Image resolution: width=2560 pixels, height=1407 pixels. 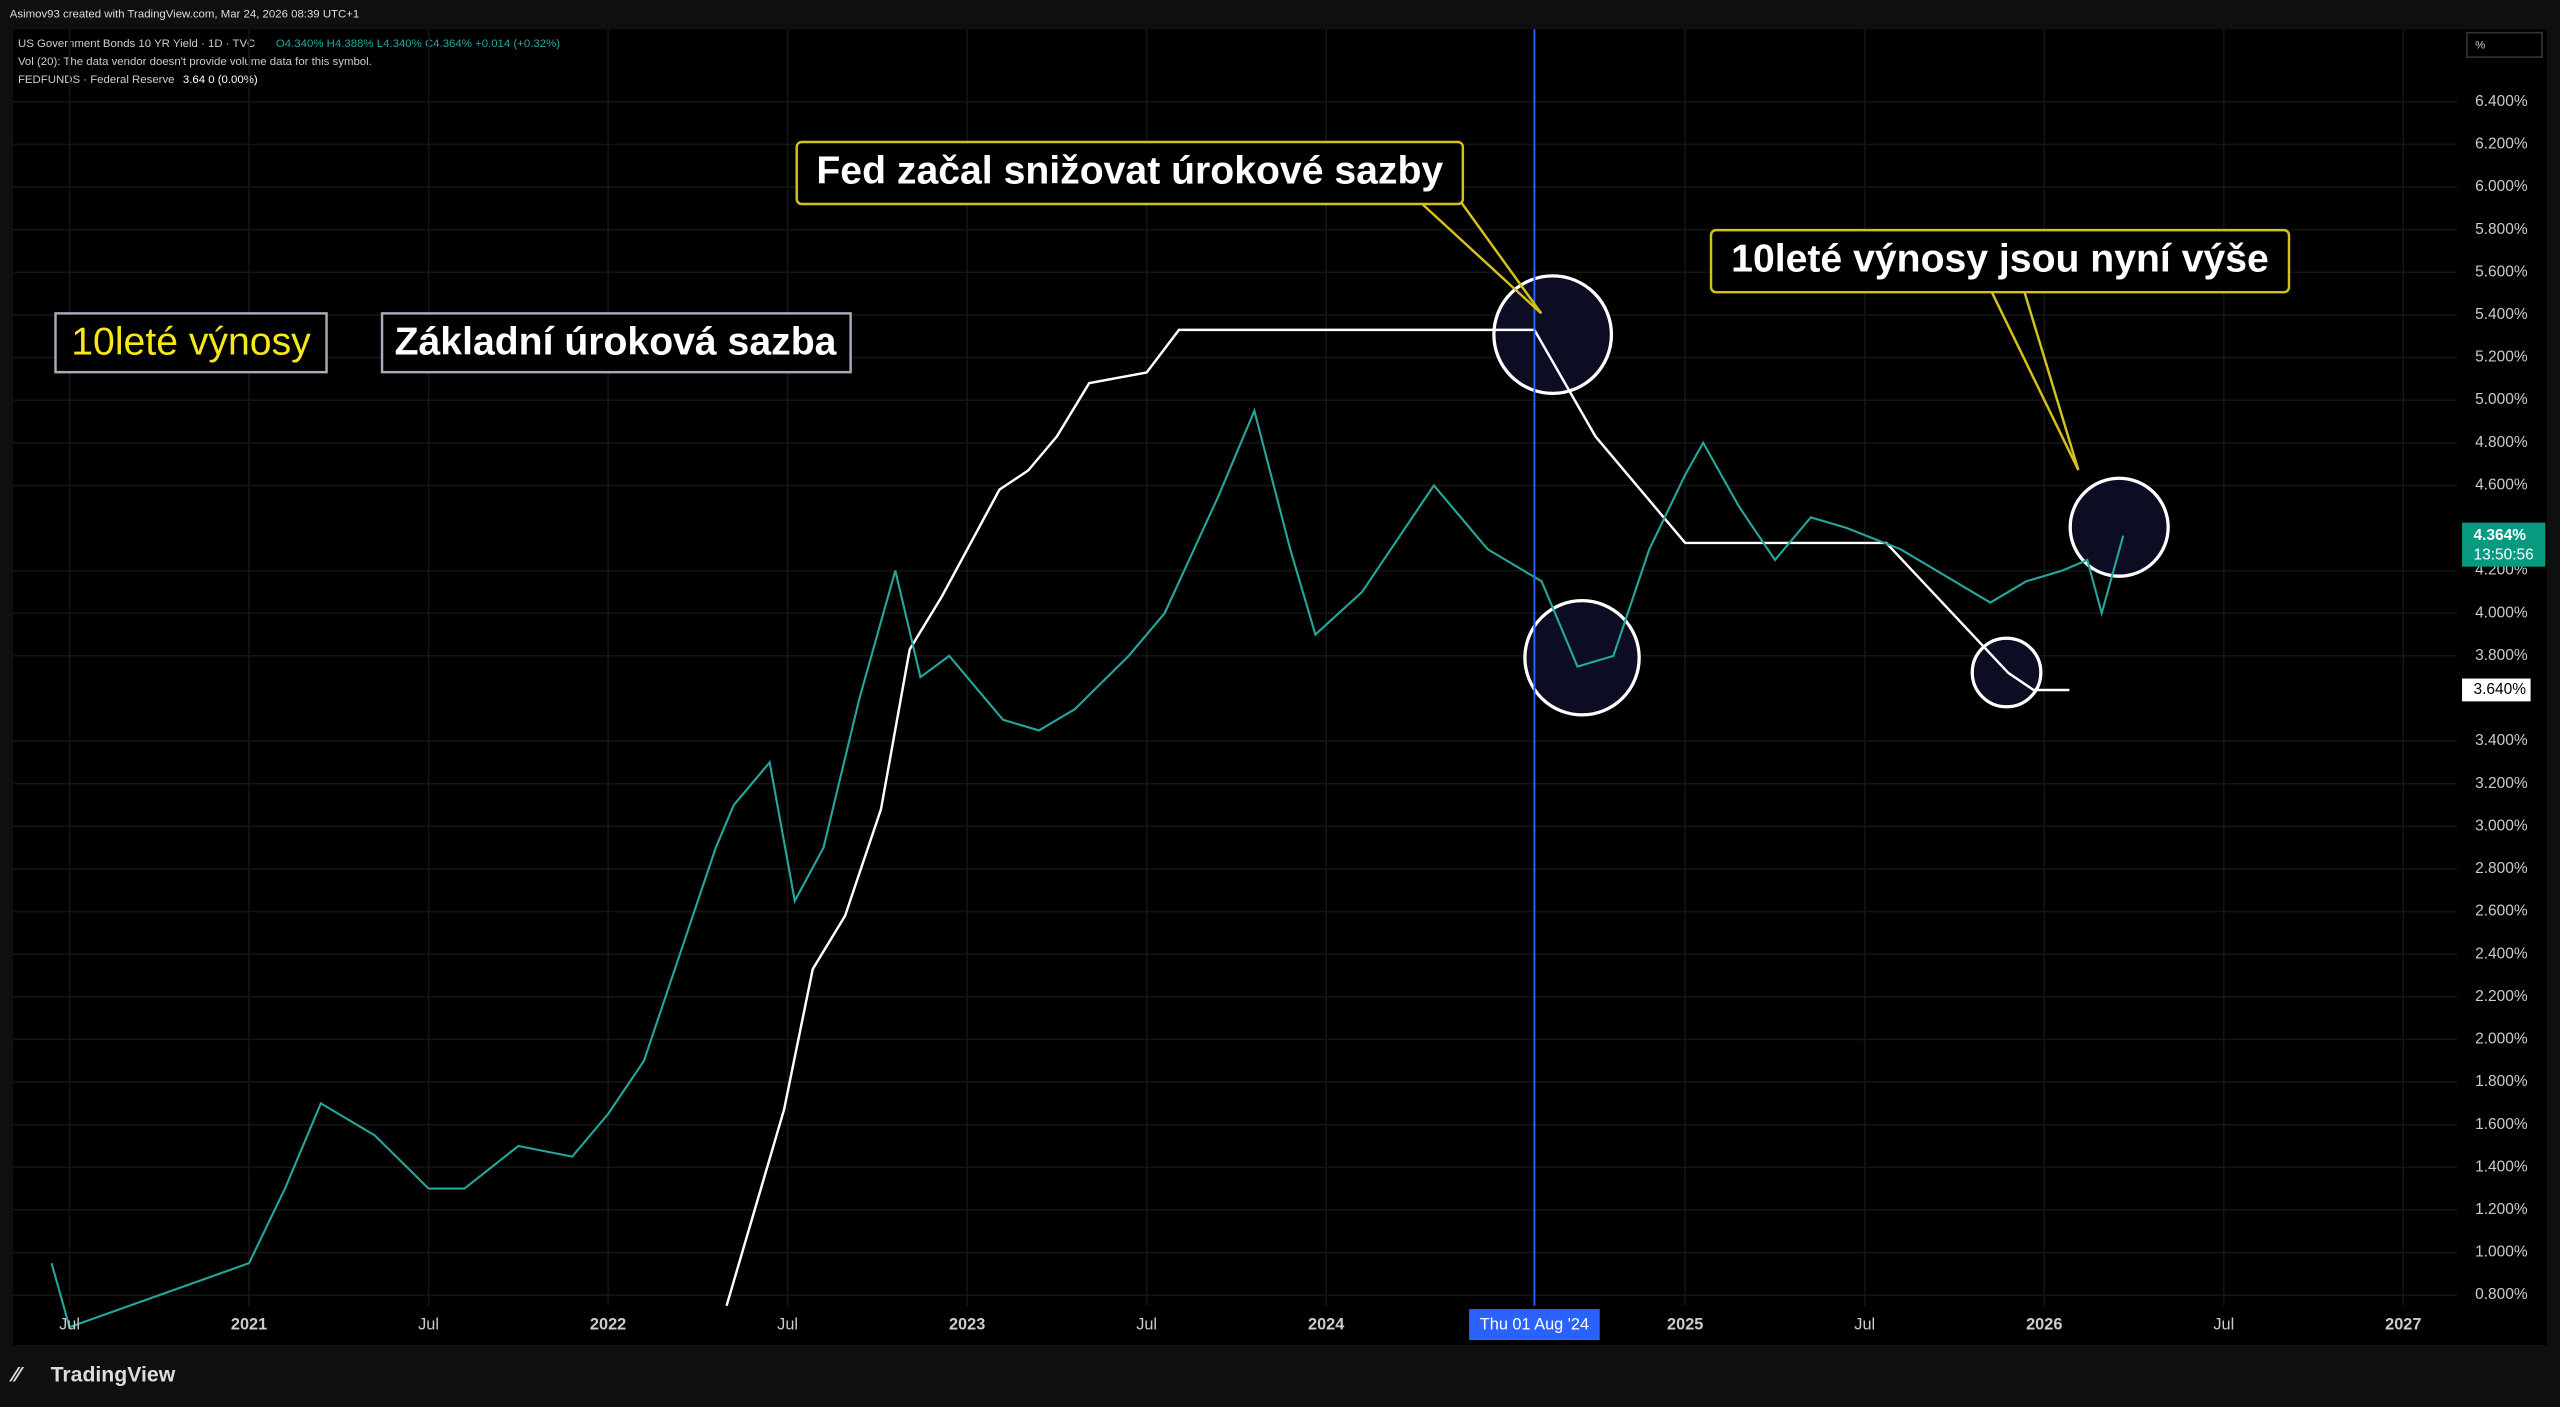 What do you see at coordinates (2501, 271) in the screenshot?
I see `y-tick-label: 5.600%` at bounding box center [2501, 271].